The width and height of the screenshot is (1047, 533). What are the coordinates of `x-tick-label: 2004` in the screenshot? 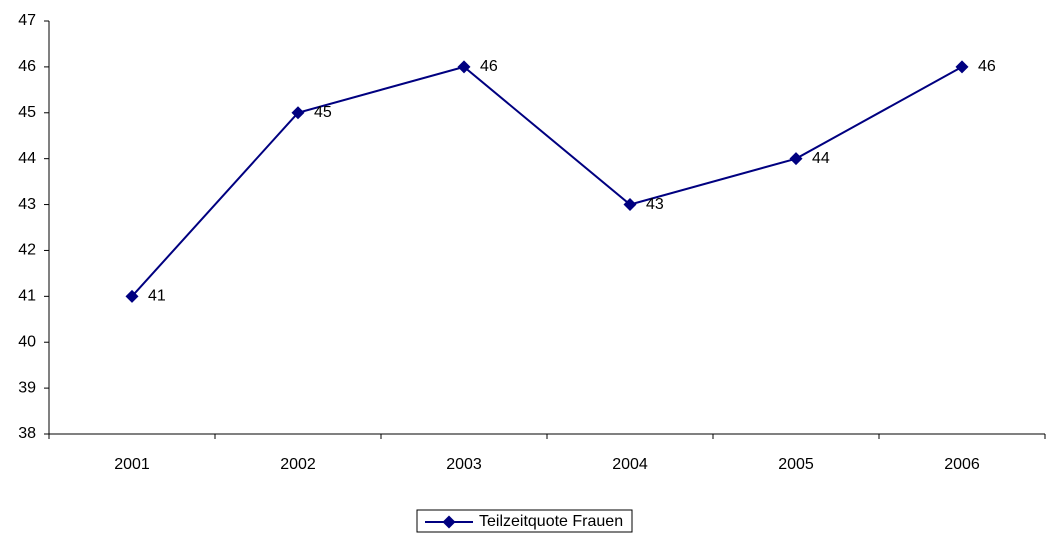 It's located at (630, 464).